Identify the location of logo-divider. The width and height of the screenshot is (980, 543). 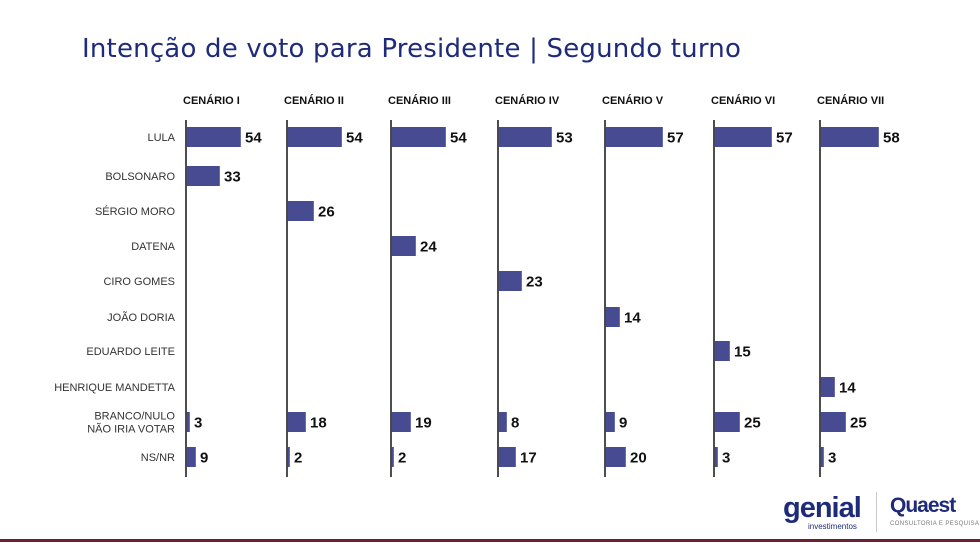
(876, 512).